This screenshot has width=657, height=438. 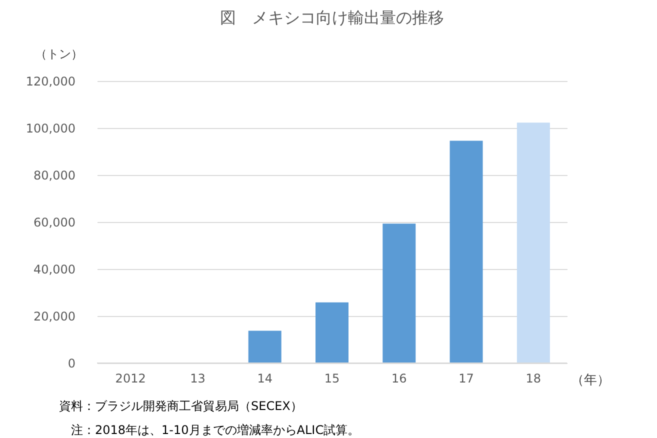 What do you see at coordinates (180, 406) in the screenshot?
I see `text: 資料：ブラジル開発商工省貿易局（SECEX）` at bounding box center [180, 406].